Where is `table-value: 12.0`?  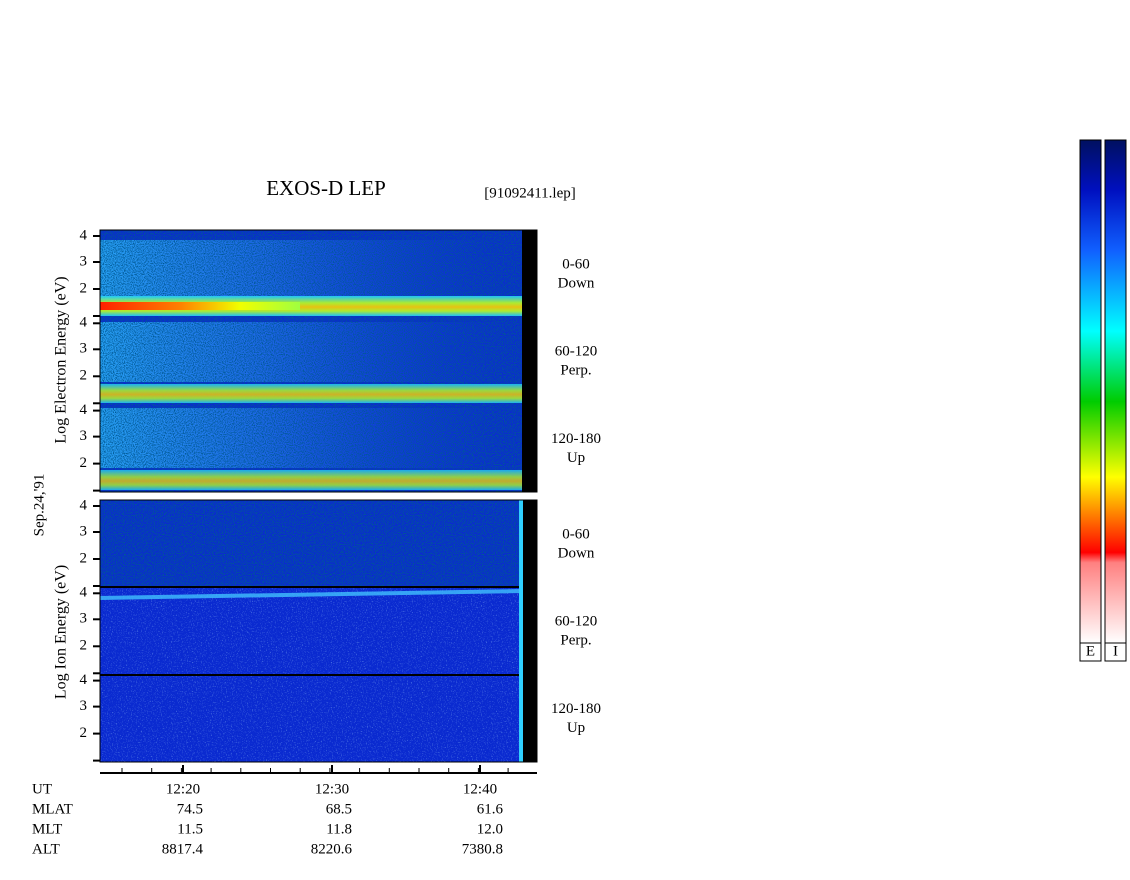 table-value: 12.0 is located at coordinates (490, 829).